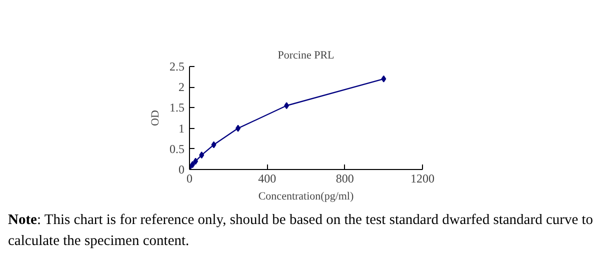  I want to click on y-tick-label: 1.5, so click(177, 107).